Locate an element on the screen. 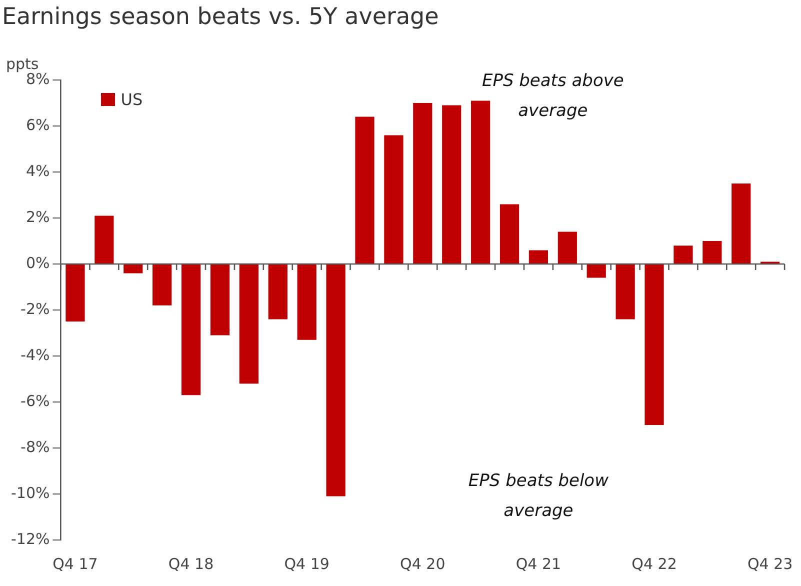 This screenshot has height=586, width=801. x-tick-label: Q4 22 is located at coordinates (654, 563).